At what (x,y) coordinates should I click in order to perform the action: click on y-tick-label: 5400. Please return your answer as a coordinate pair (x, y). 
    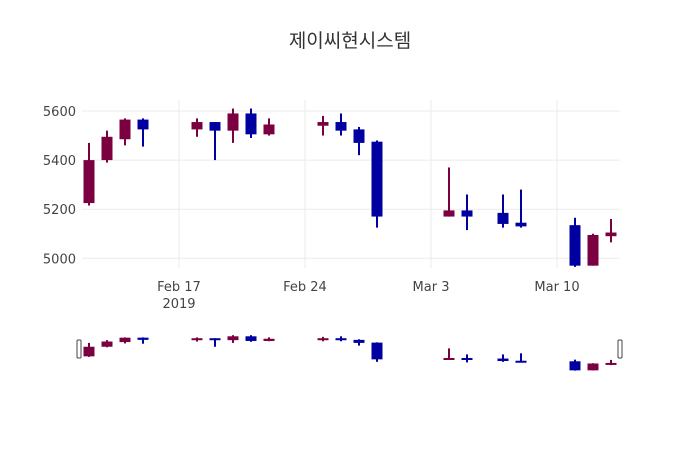
    Looking at the image, I should click on (59, 161).